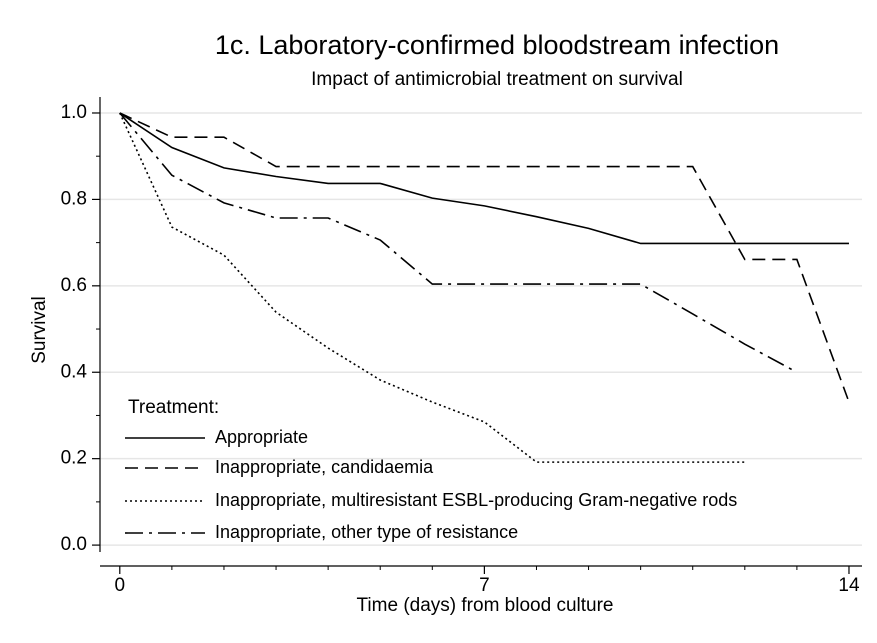  What do you see at coordinates (74, 198) in the screenshot?
I see `y-tick-label: 0.8` at bounding box center [74, 198].